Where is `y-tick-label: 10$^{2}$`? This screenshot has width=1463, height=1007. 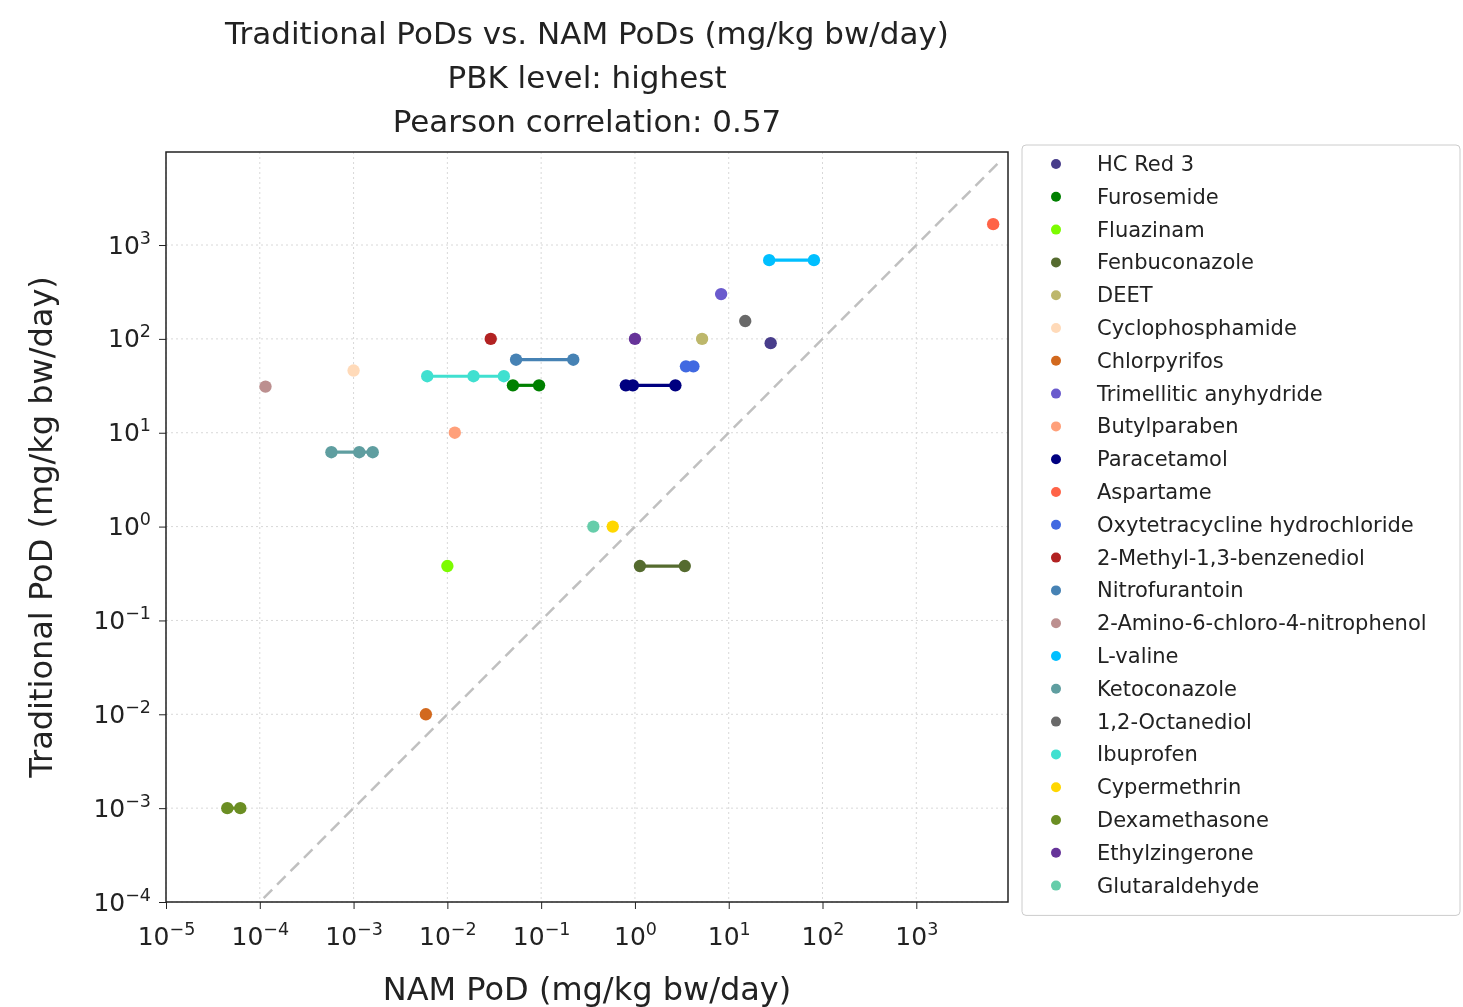 y-tick-label: 10$^{2}$ is located at coordinates (129, 337).